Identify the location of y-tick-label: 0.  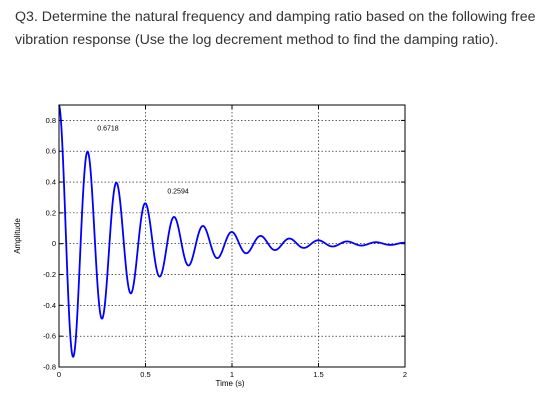
(54, 243).